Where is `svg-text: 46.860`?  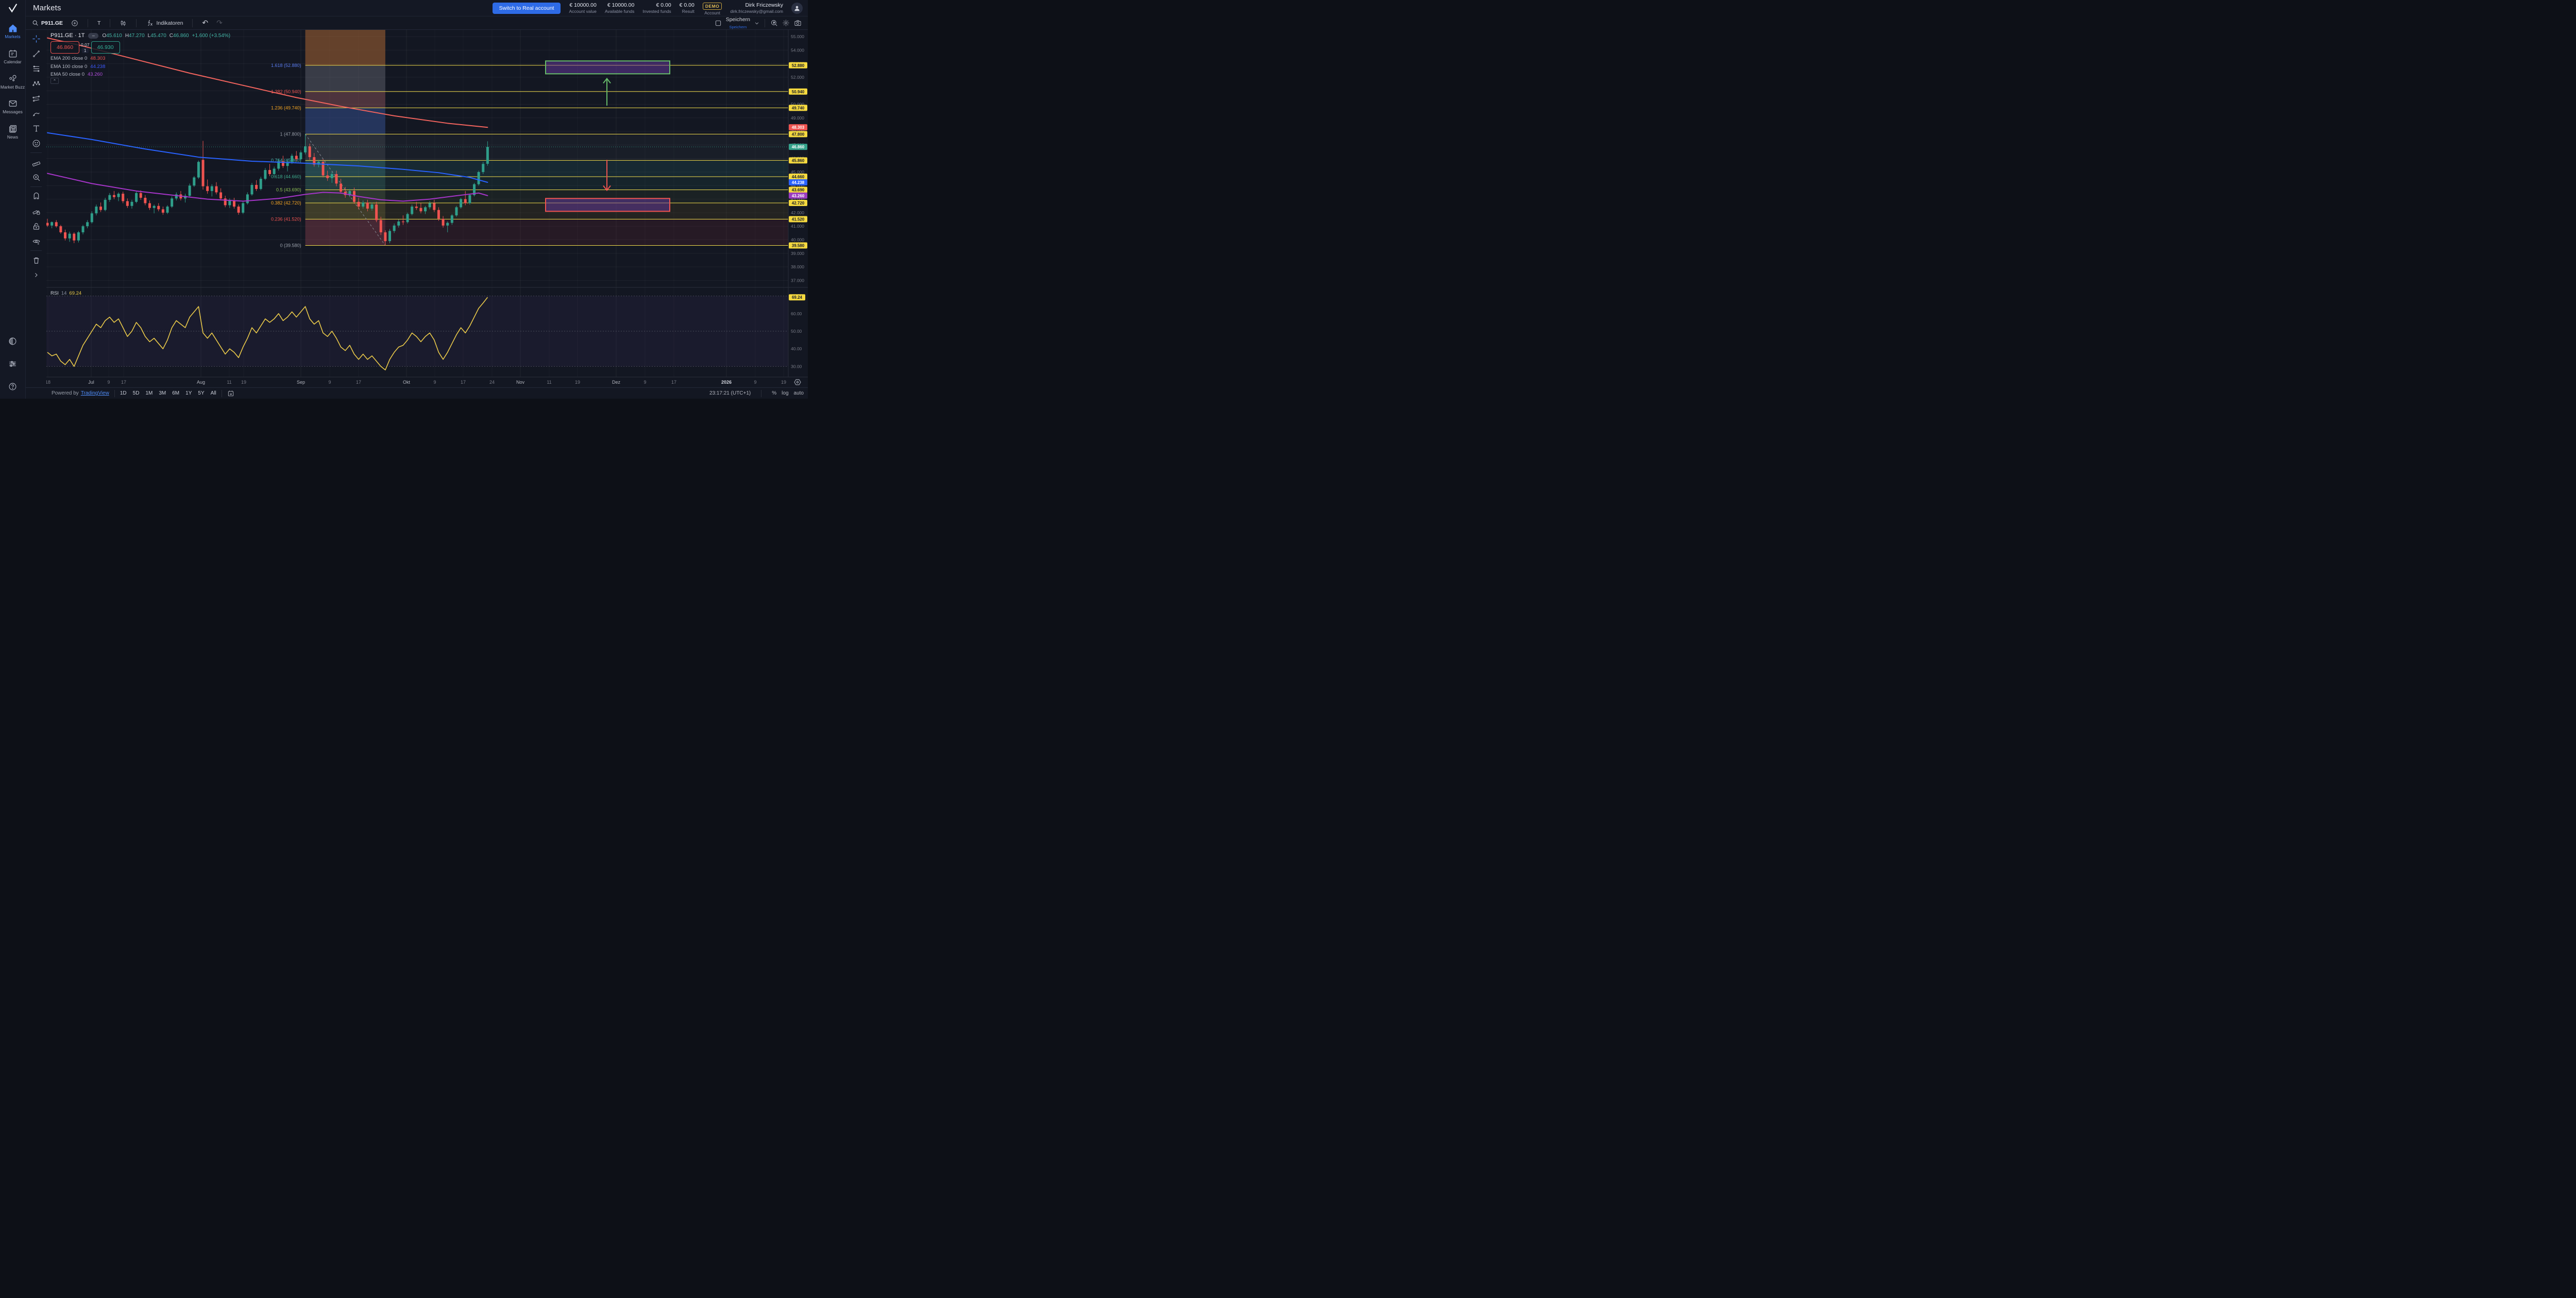 svg-text: 46.860 is located at coordinates (799, 147).